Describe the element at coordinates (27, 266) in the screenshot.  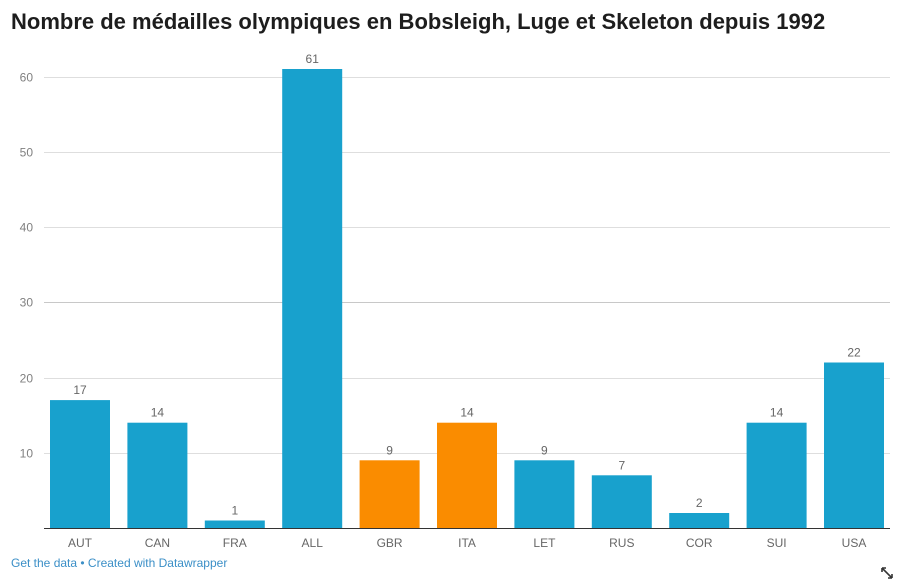
I see `y-axis-ticks: 10 20 30 40 50 60` at that location.